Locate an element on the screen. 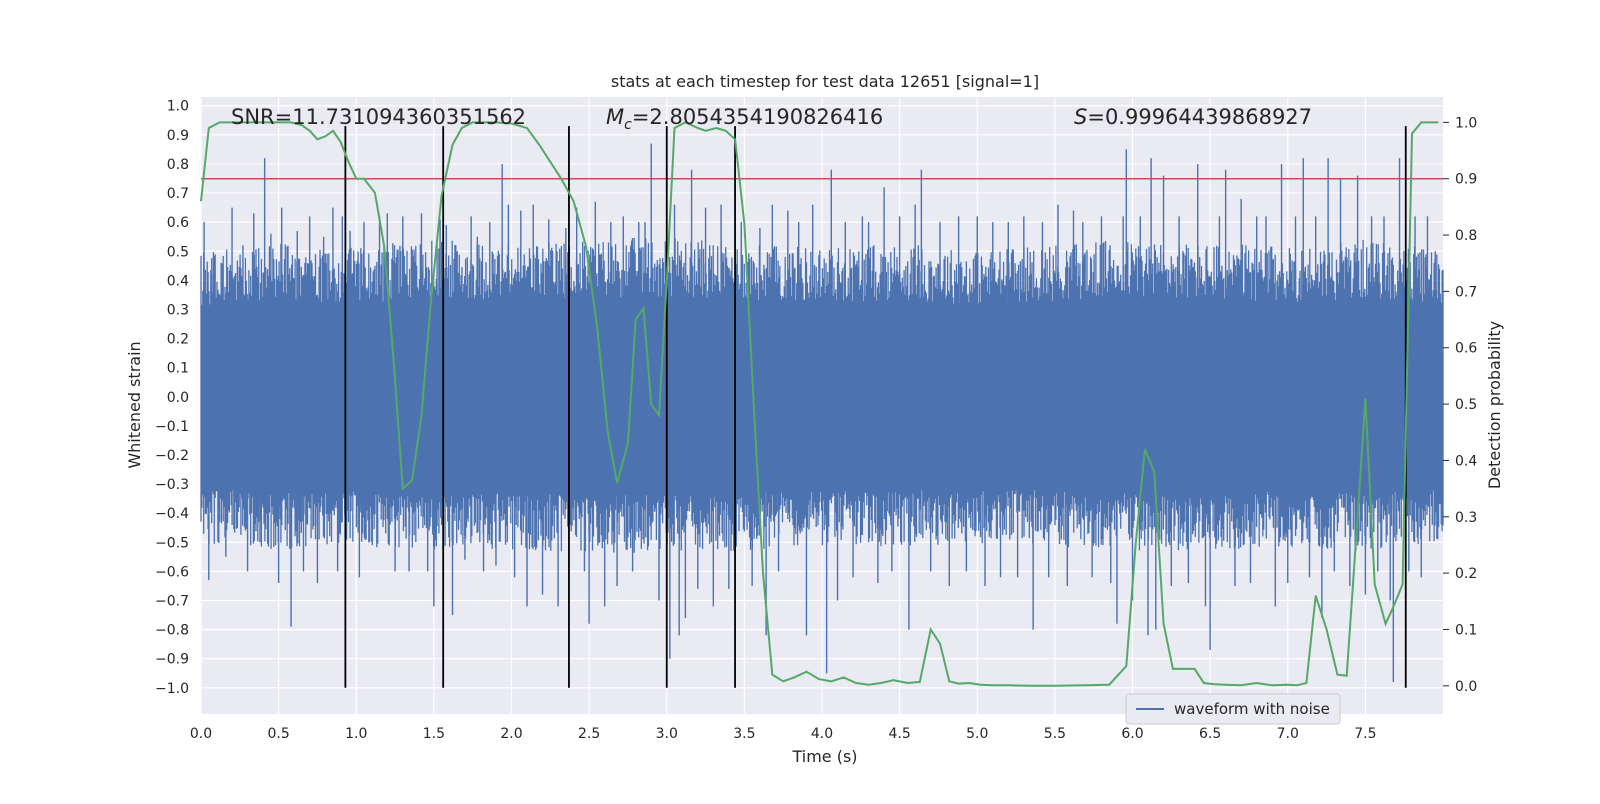 The image size is (1600, 804). x-tick-label: 5.0 is located at coordinates (977, 734).